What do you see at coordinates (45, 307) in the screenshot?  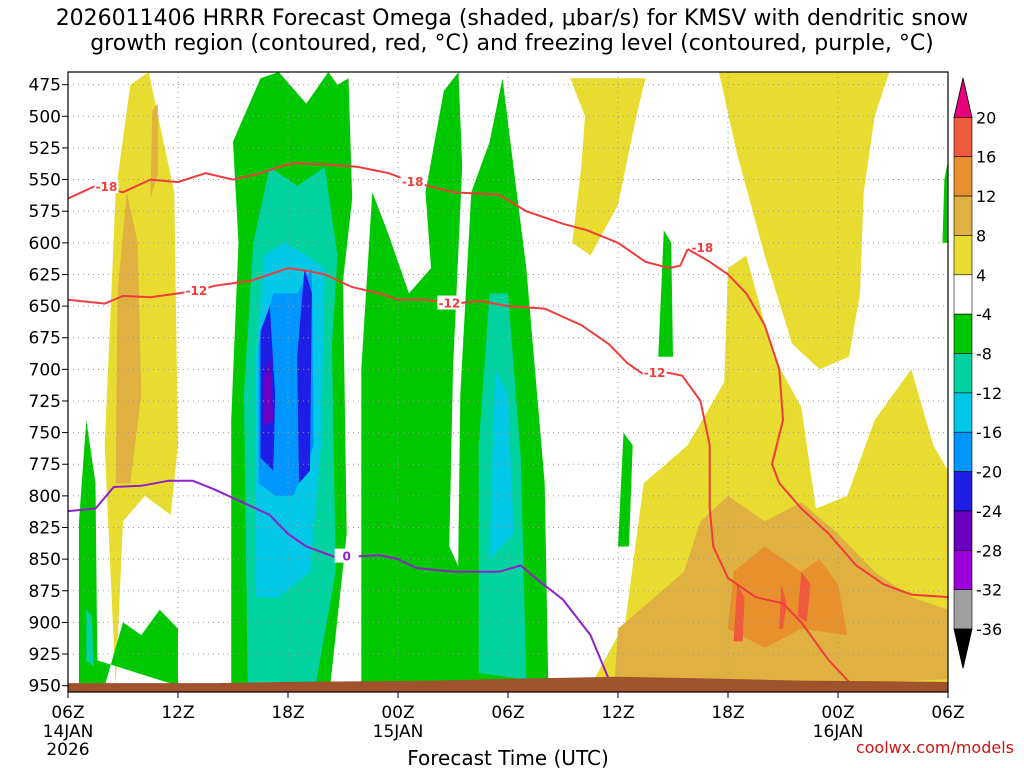 I see `y-tick-label: 650` at bounding box center [45, 307].